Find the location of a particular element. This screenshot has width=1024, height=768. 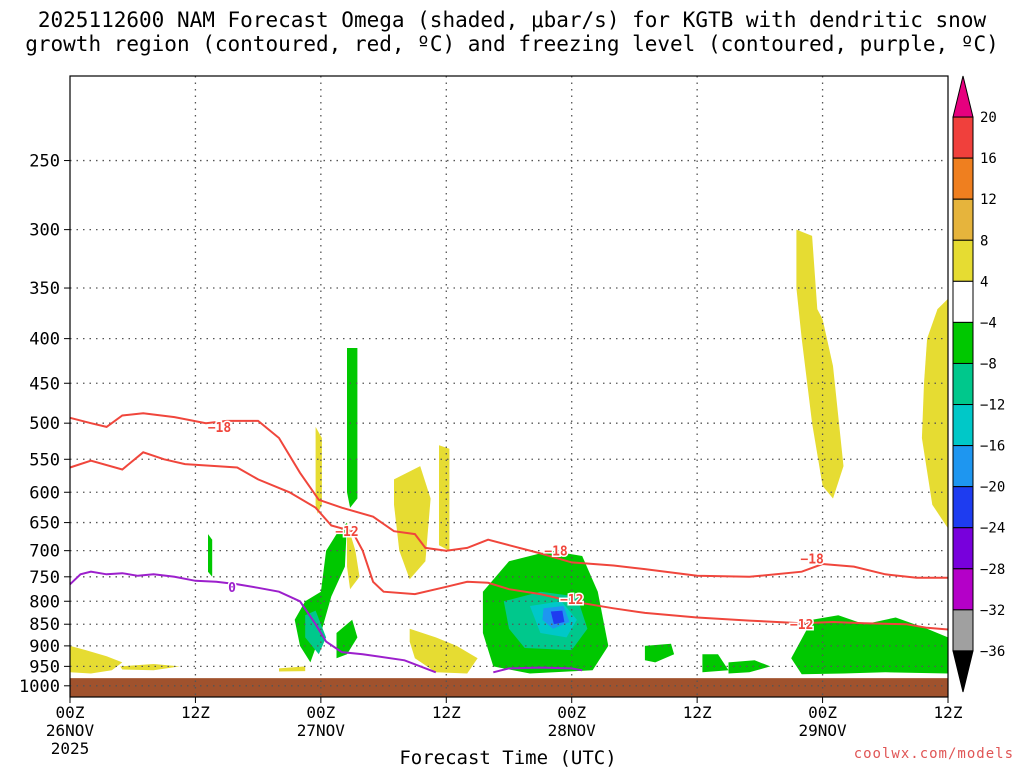

colorbar-label: 20 is located at coordinates (988, 118).